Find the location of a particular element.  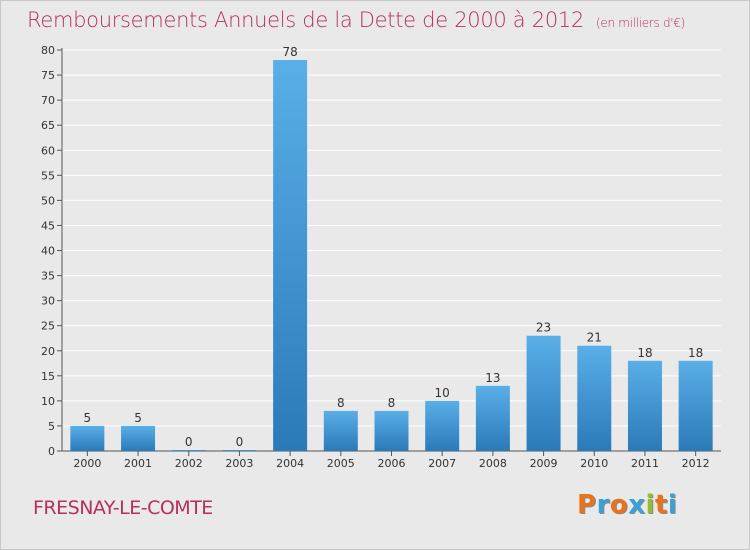

y-tick-label: 15 is located at coordinates (48, 376).